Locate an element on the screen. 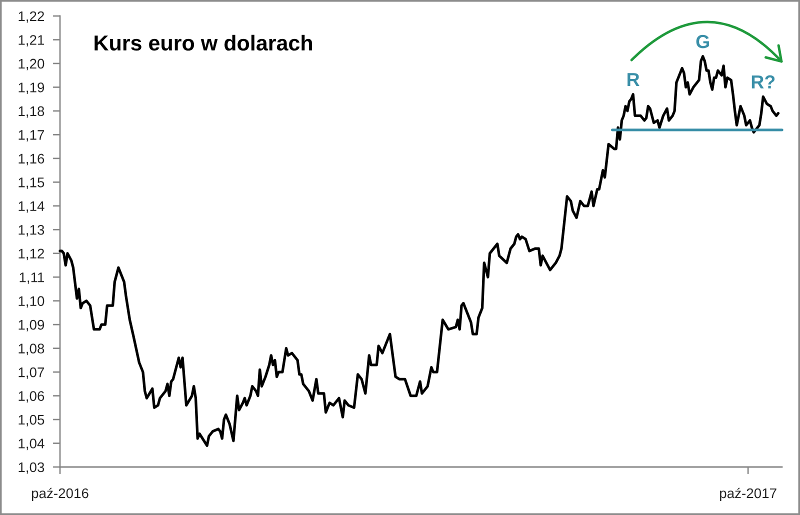  annotation: R? is located at coordinates (763, 81).